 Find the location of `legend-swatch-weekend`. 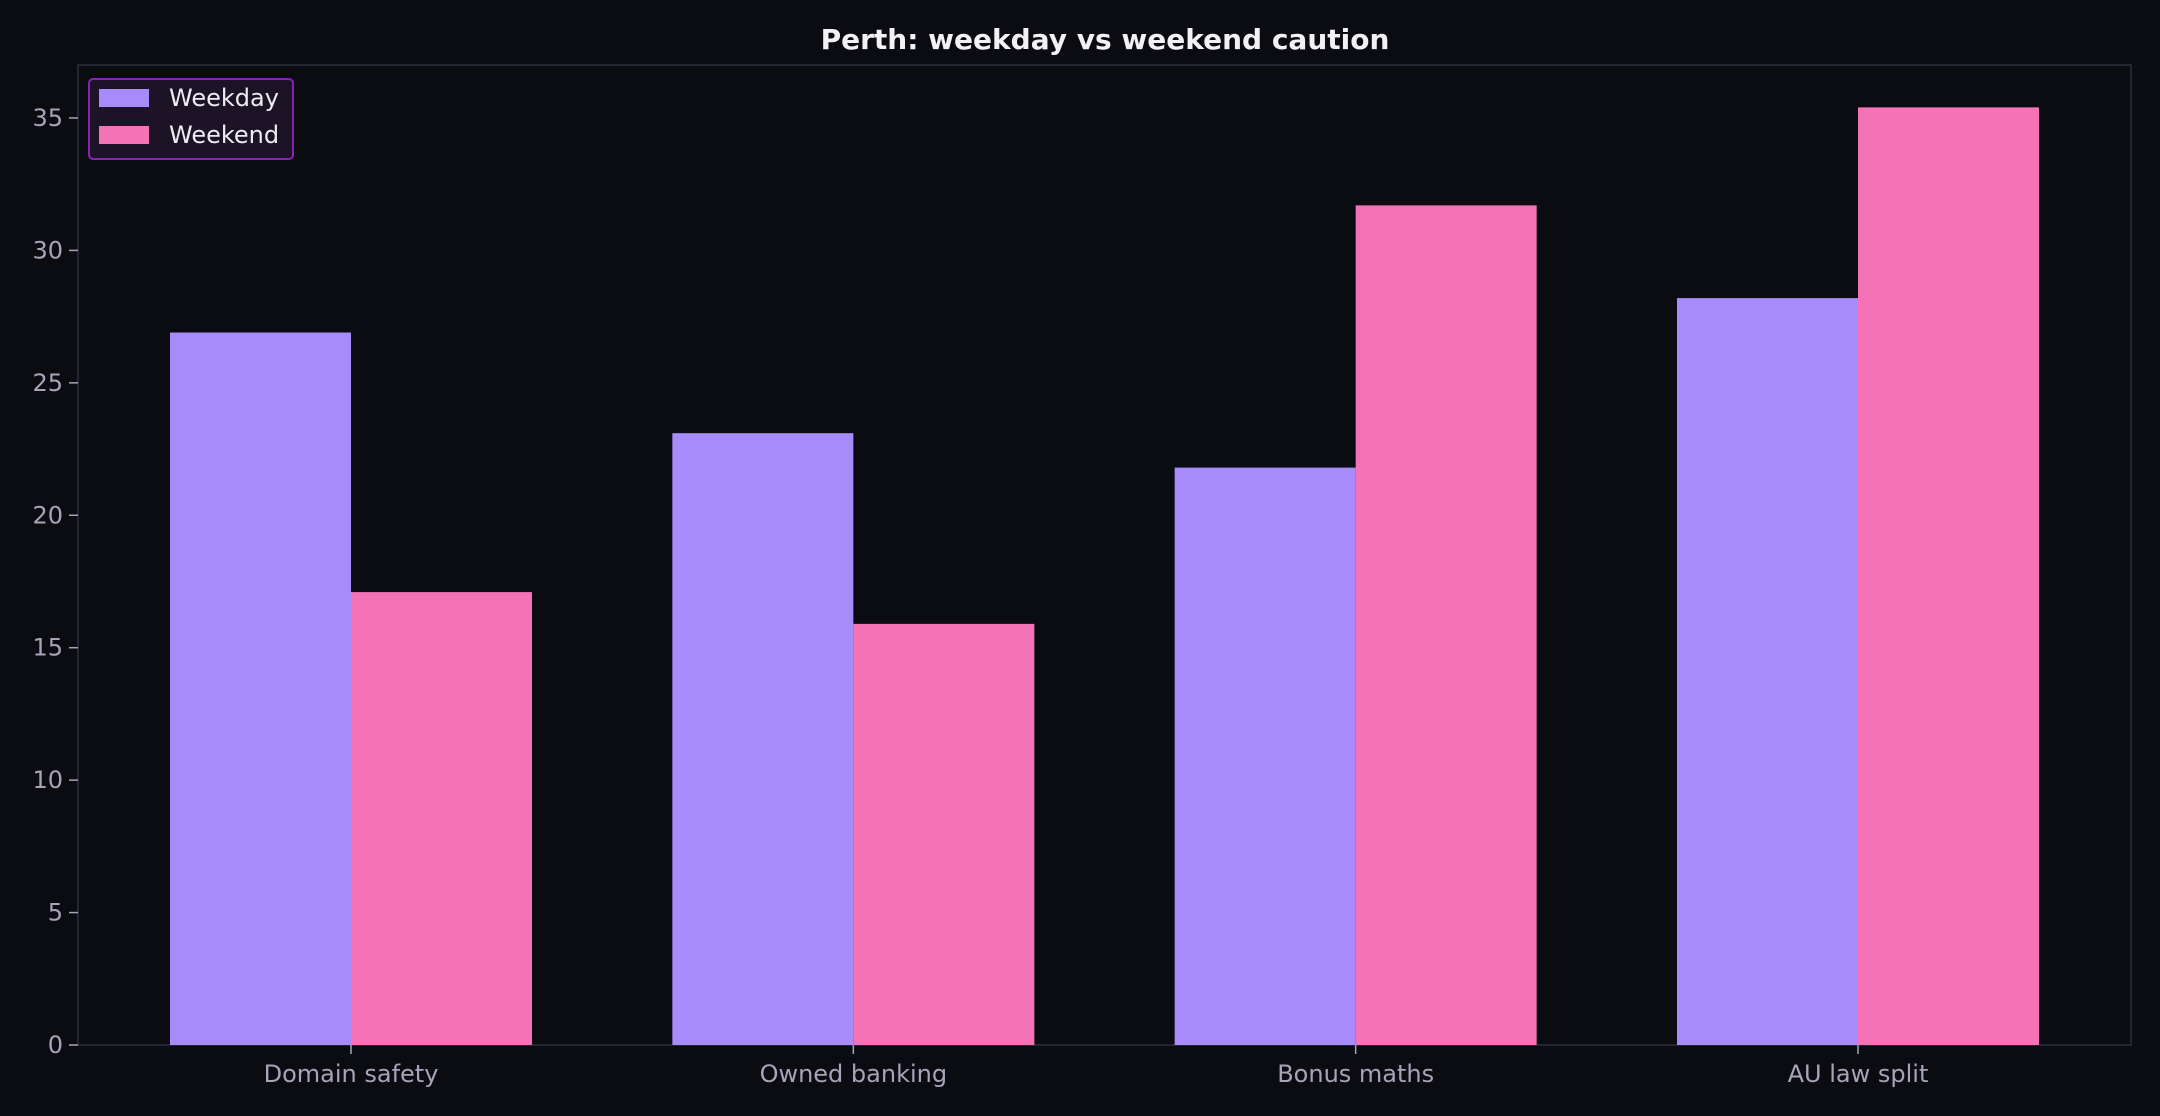

legend-swatch-weekend is located at coordinates (124, 135).